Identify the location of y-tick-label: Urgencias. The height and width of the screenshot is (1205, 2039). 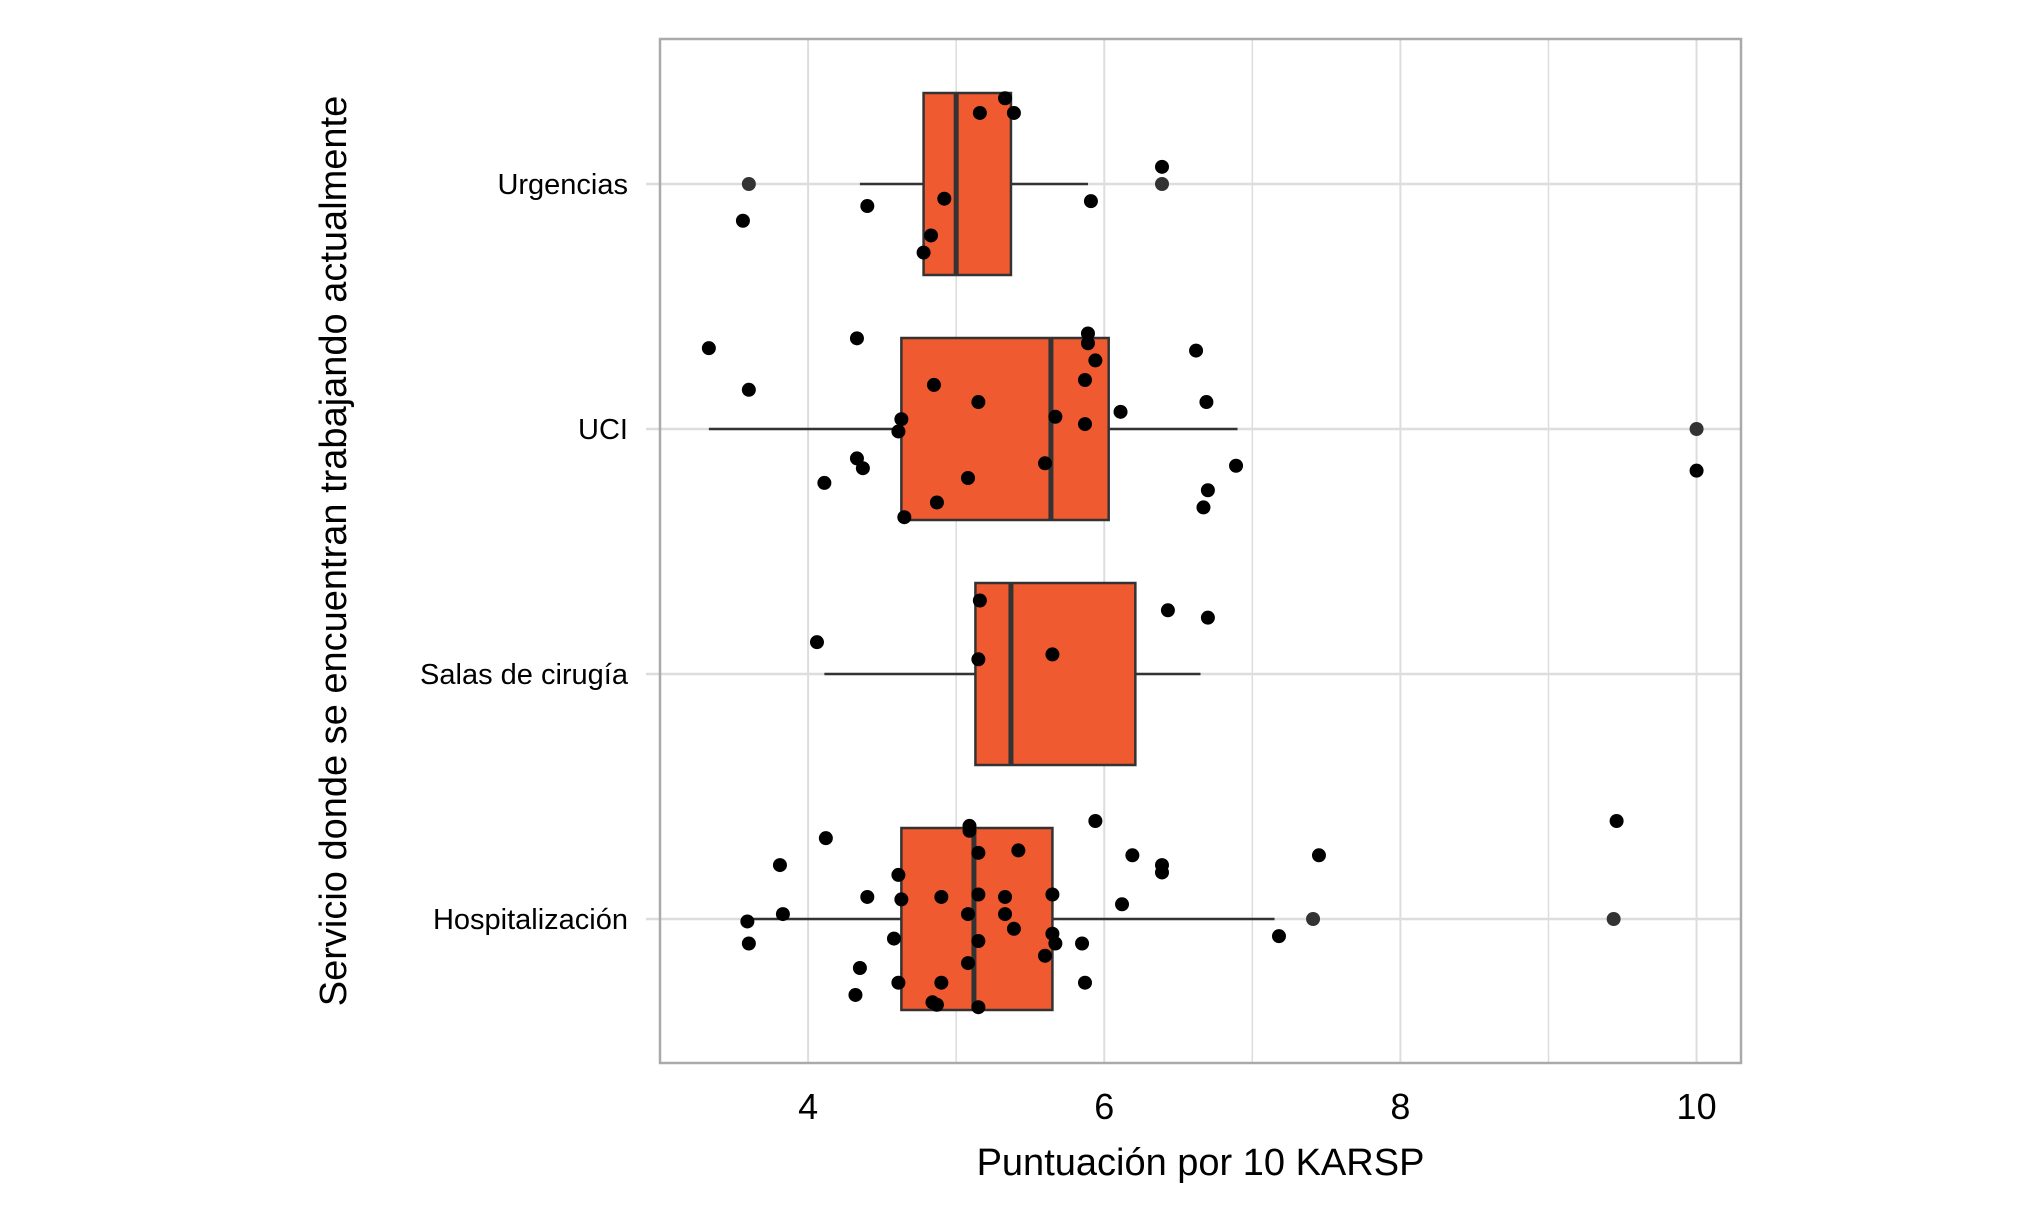
(562, 185).